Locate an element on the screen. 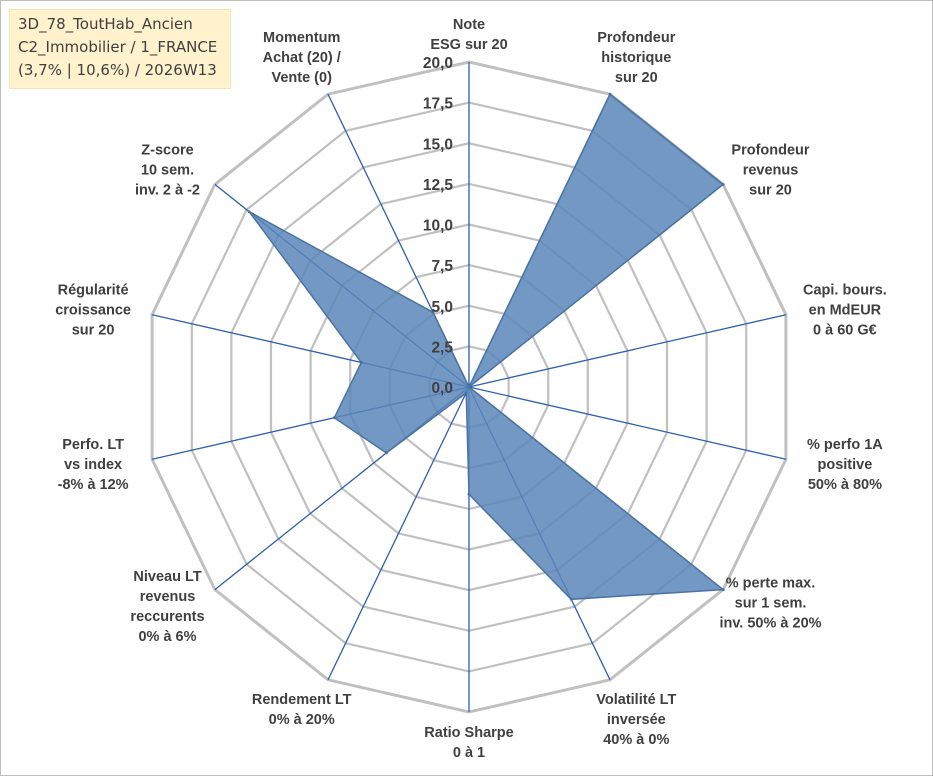 This screenshot has width=933, height=777. category-label-line: en MdEUR is located at coordinates (845, 310).